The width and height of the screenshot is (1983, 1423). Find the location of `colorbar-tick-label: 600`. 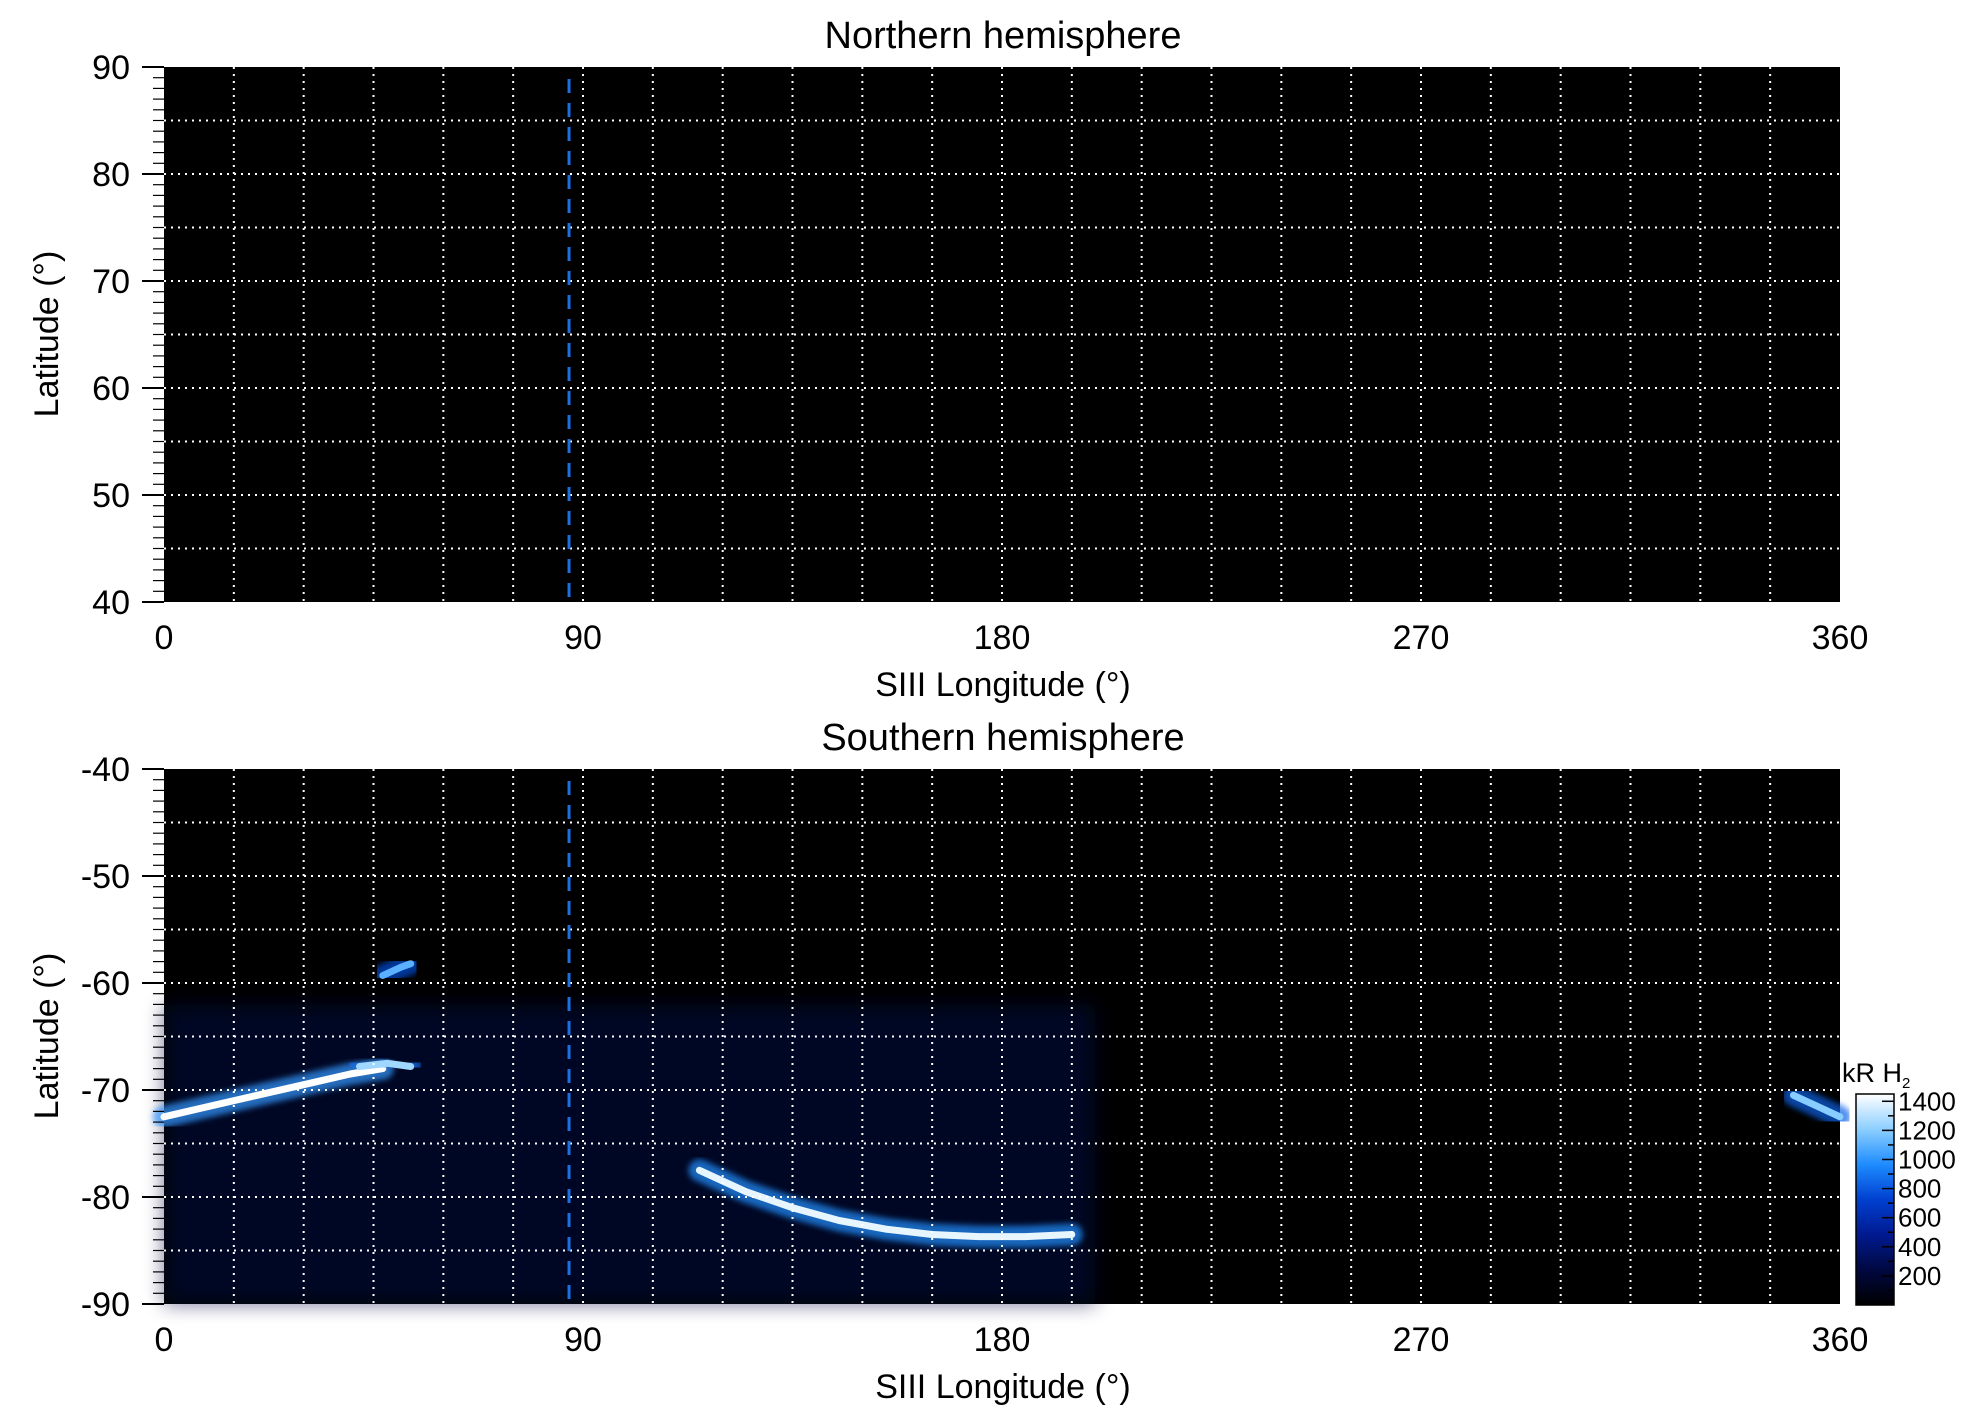

colorbar-tick-label: 600 is located at coordinates (1919, 1218).